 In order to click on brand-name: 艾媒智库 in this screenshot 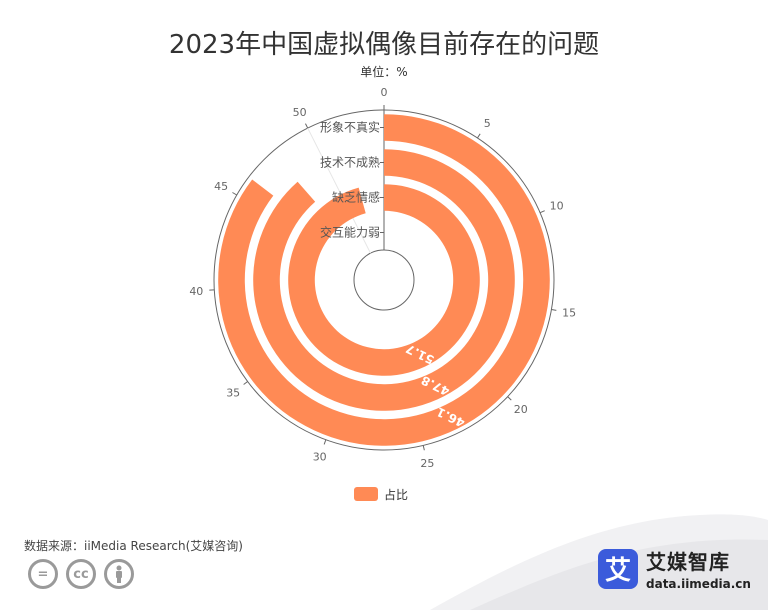, I will do `click(688, 562)`.